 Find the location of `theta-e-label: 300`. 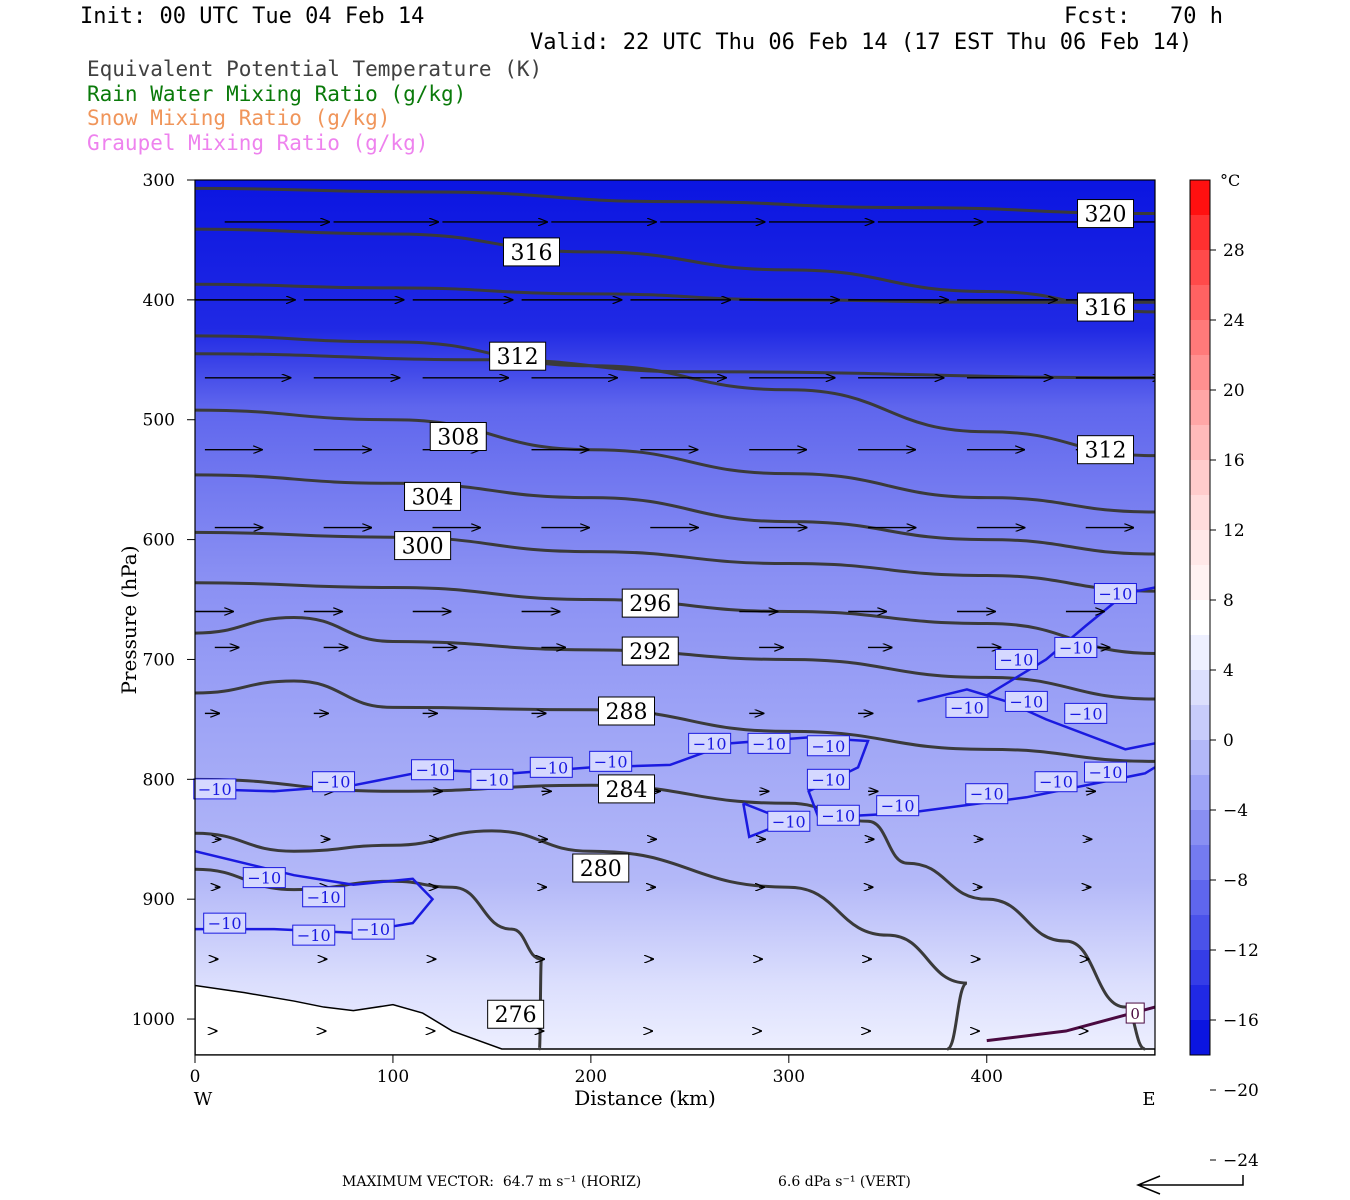

theta-e-label: 300 is located at coordinates (423, 547).